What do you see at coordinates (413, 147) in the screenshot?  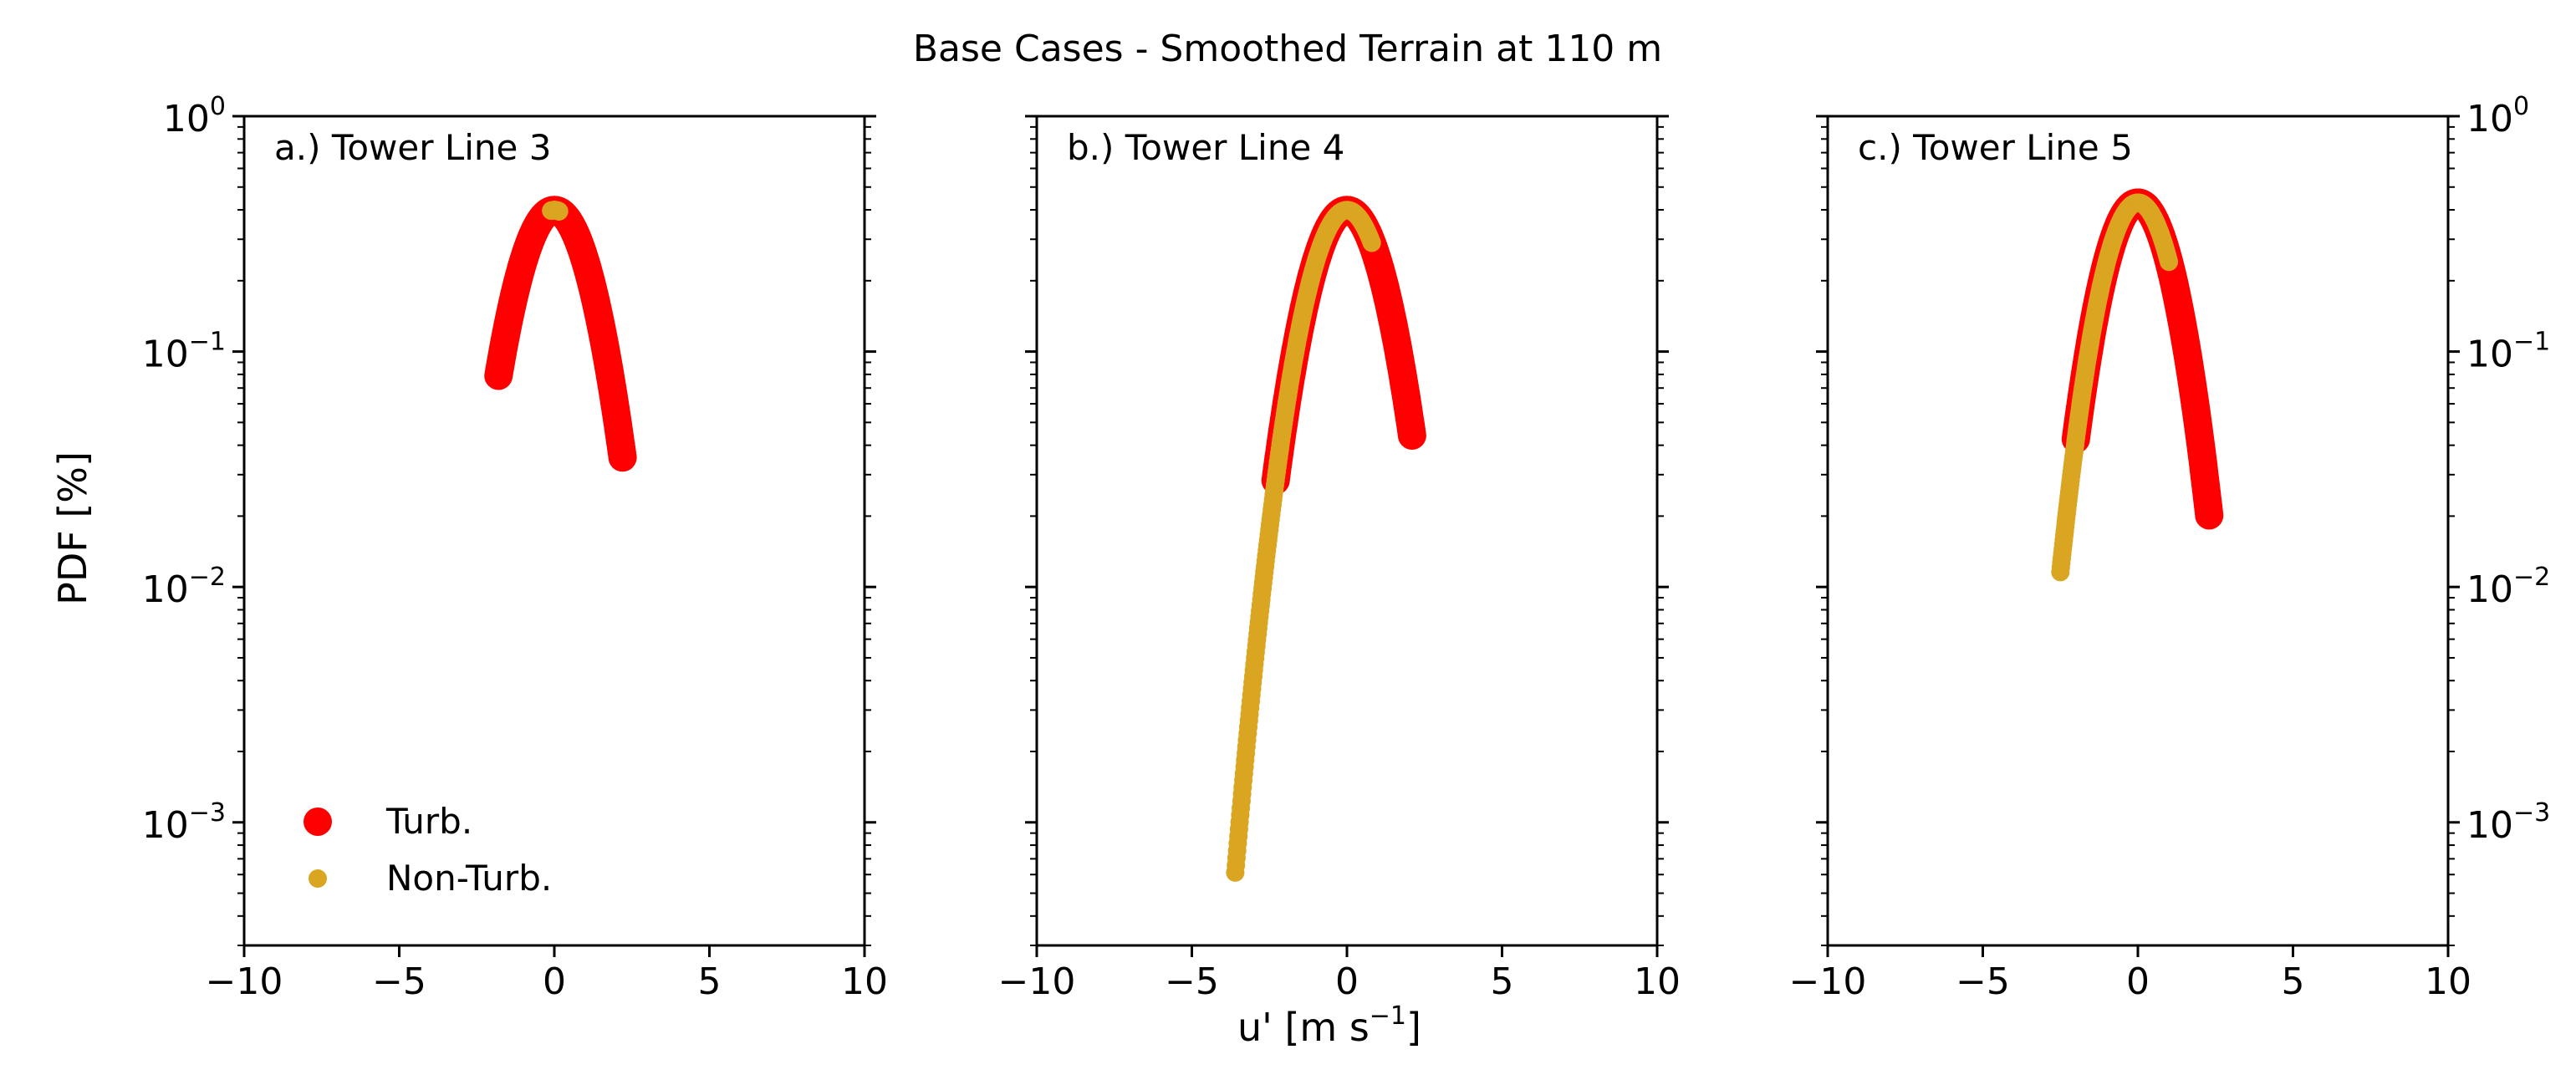 I see `panel-label: a.) Tower Line 3` at bounding box center [413, 147].